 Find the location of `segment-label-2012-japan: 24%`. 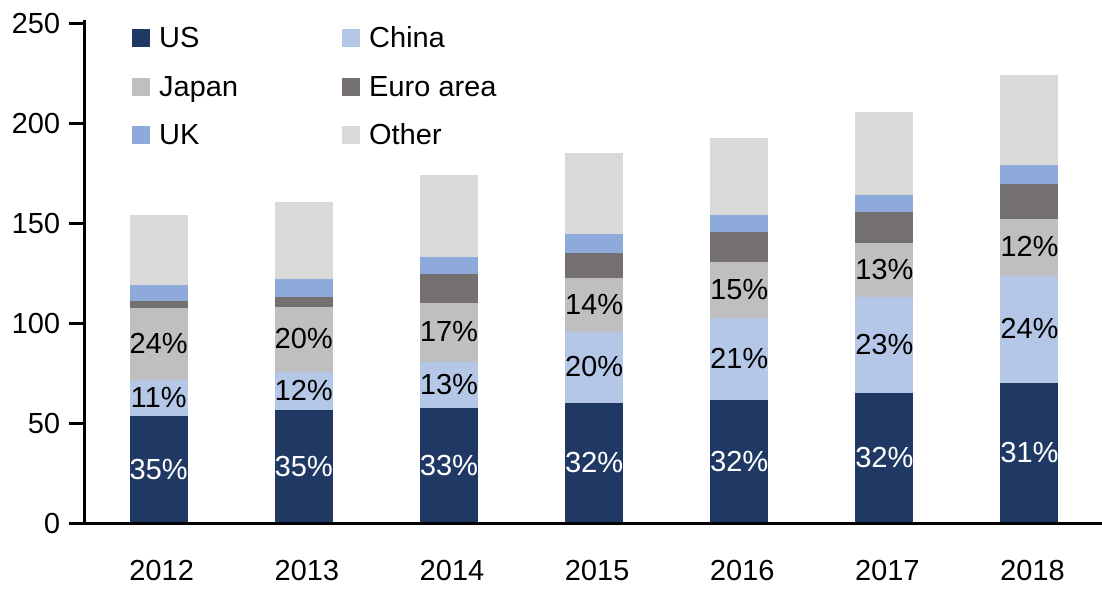

segment-label-2012-japan: 24% is located at coordinates (158, 343).